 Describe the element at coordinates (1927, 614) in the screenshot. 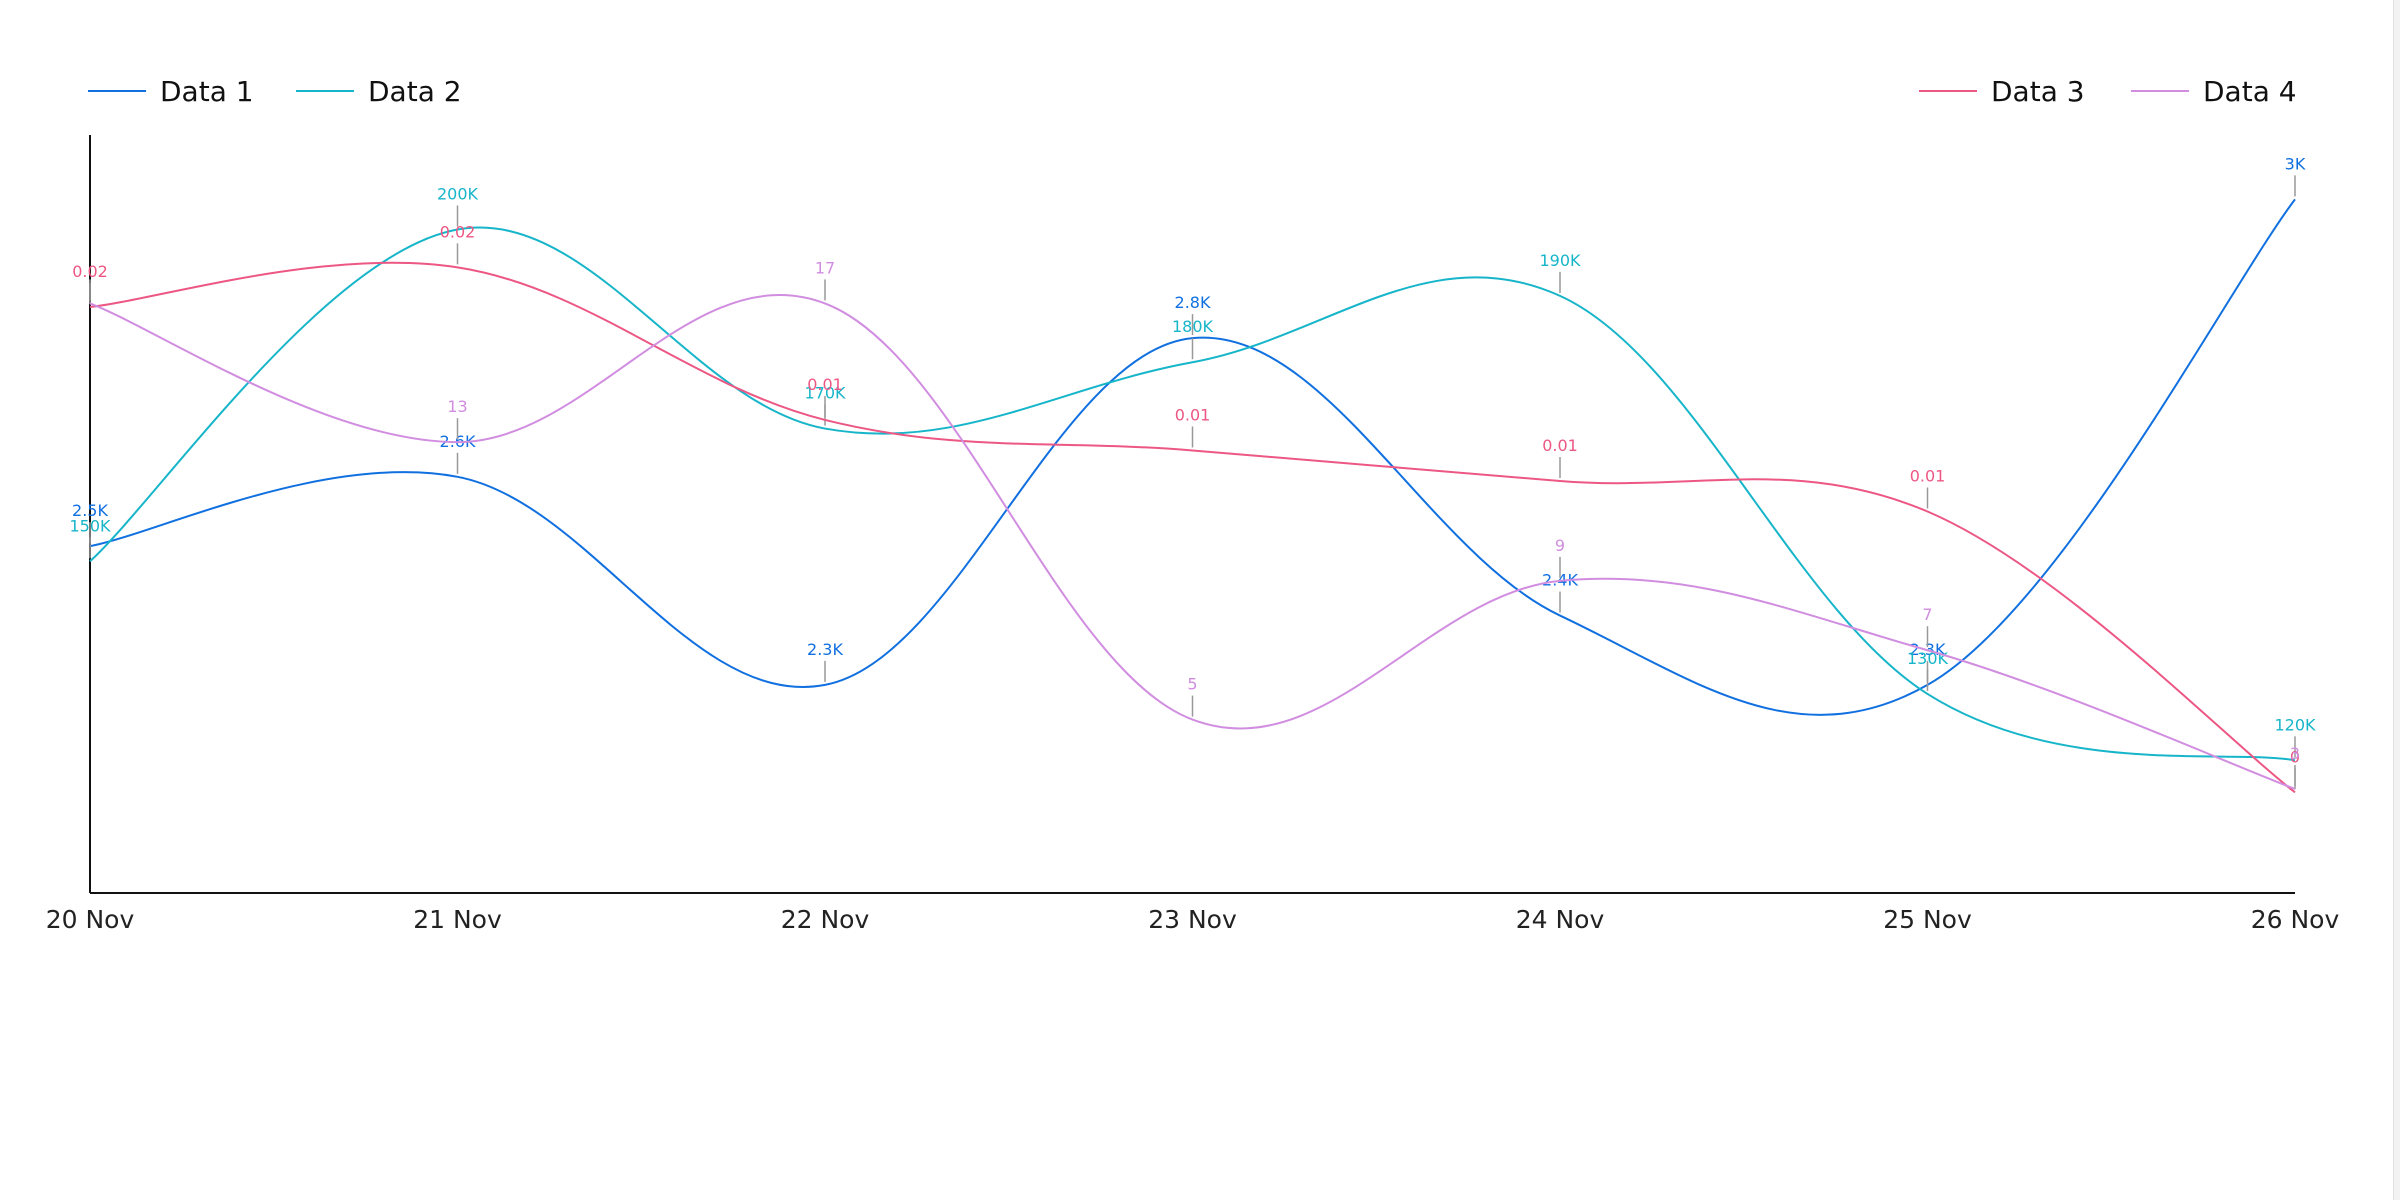

I see `data-label: 7` at that location.